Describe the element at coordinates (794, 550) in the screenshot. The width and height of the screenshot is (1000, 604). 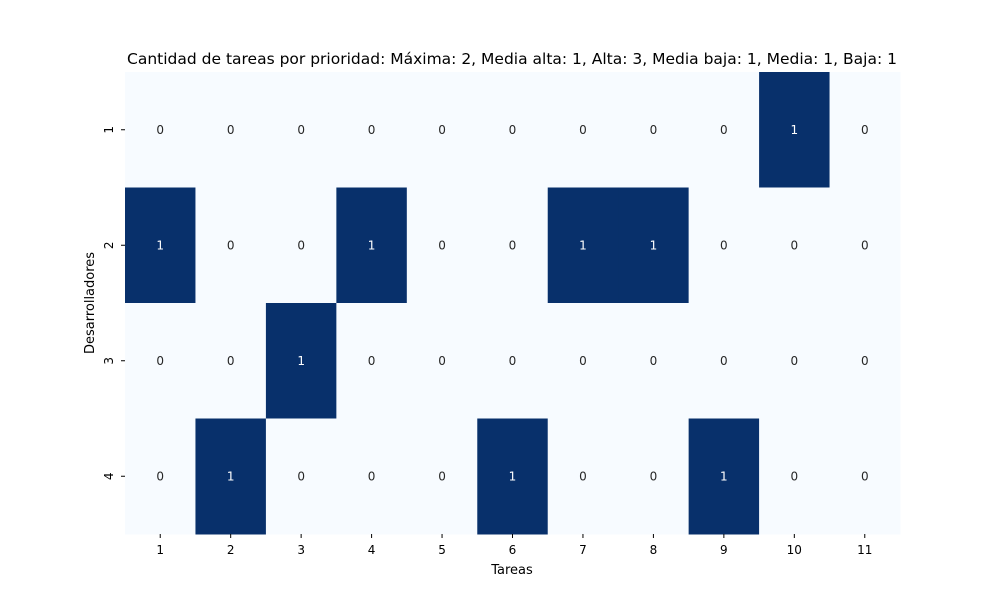
I see `x-tick-label: 10` at that location.